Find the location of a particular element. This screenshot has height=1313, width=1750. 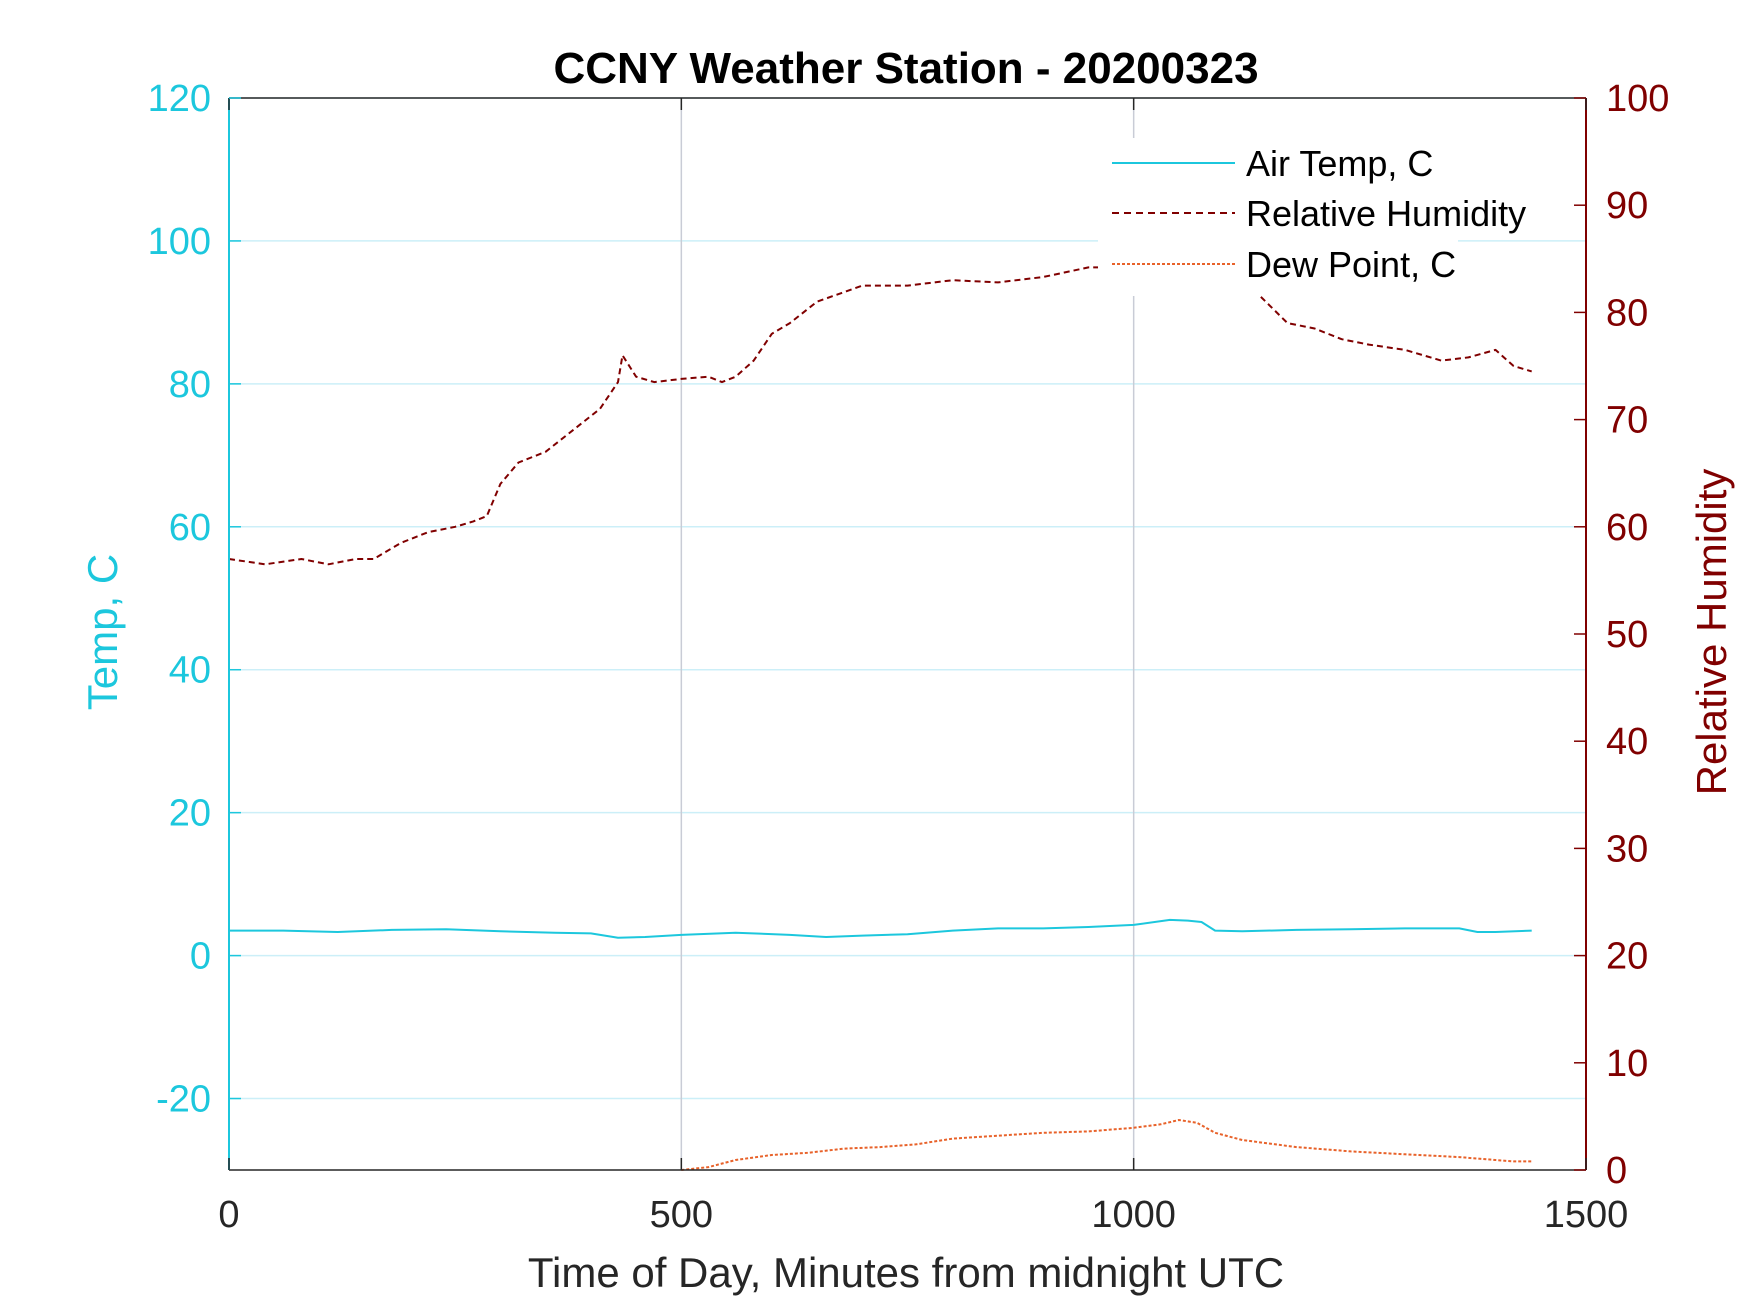

legend-background is located at coordinates (1278, 217).